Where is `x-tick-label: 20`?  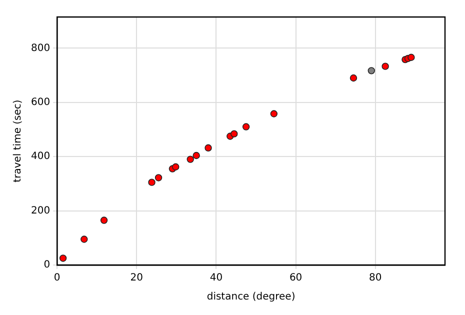
x-tick-label: 20 is located at coordinates (137, 278).